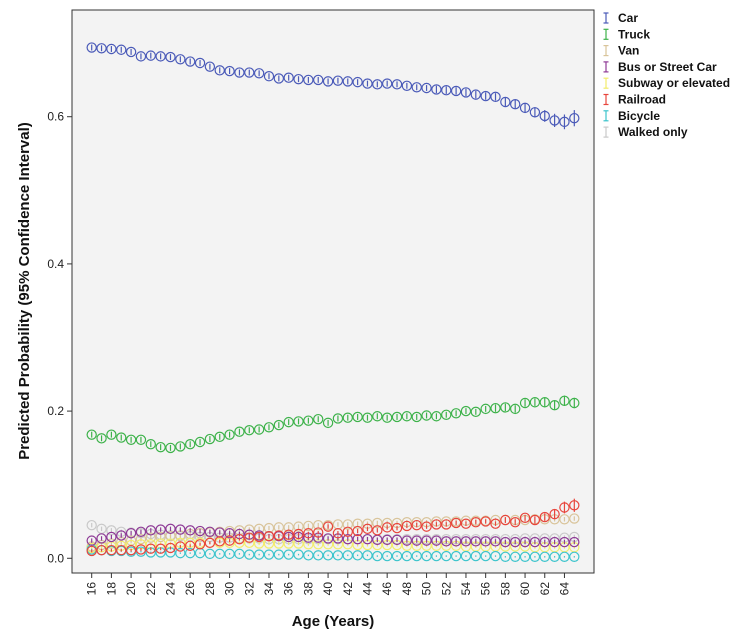 The width and height of the screenshot is (753, 640). I want to click on x-tick-label: 38, so click(308, 589).